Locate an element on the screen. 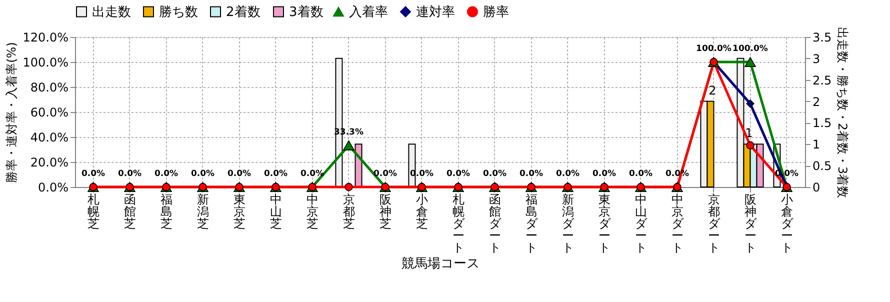 Image resolution: width=890 pixels, height=302 pixels. x-tick-label: 新潟ダート is located at coordinates (568, 223).